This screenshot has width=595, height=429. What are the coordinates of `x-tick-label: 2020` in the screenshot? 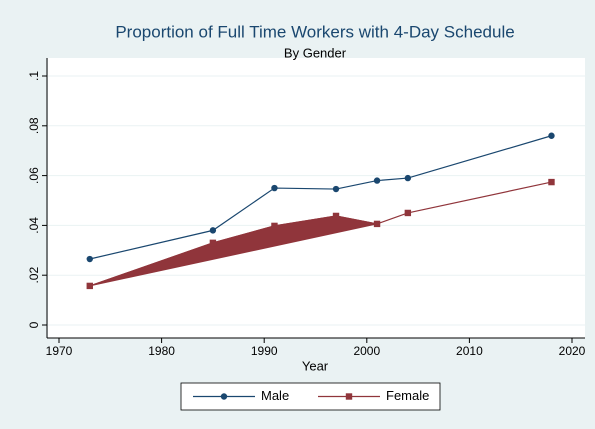 It's located at (572, 351).